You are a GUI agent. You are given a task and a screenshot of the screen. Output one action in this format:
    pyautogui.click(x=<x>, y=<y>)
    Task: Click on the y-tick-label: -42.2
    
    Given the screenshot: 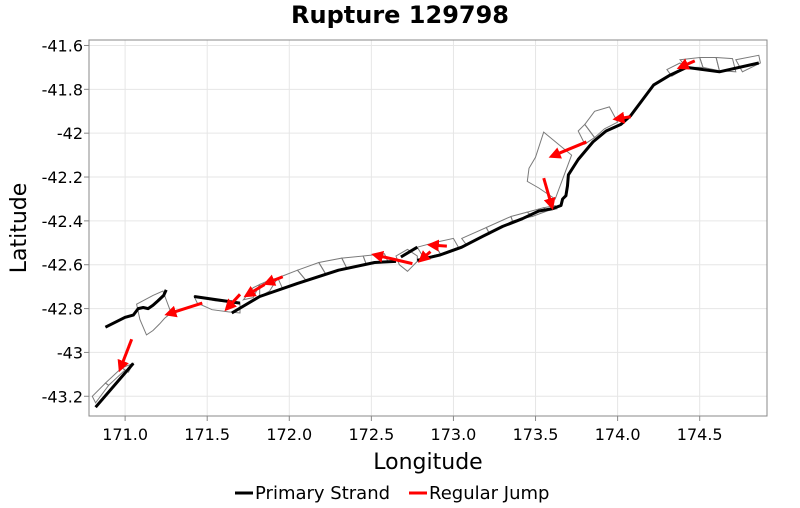 What is the action you would take?
    pyautogui.click(x=62, y=177)
    